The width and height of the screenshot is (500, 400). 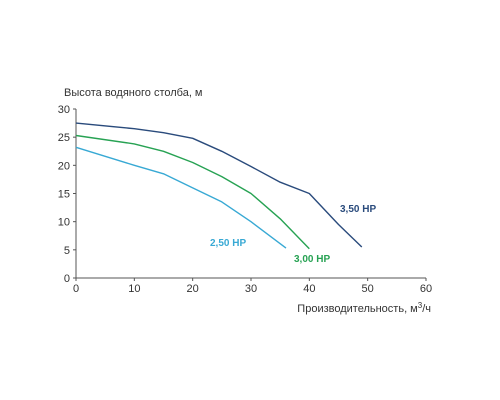 I want to click on series-label-250: 2,50 HP, so click(x=228, y=243).